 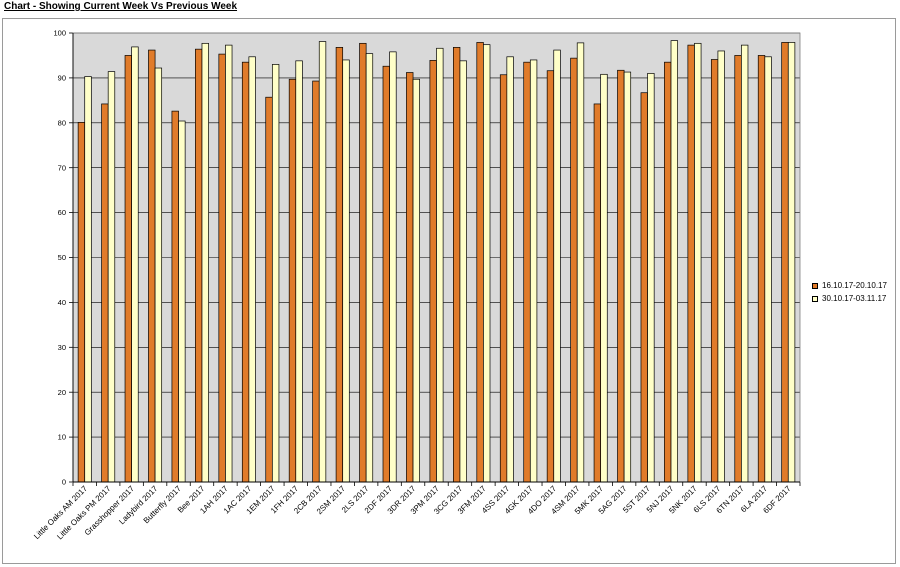 What do you see at coordinates (62, 437) in the screenshot?
I see `y-tick-label-10: 10` at bounding box center [62, 437].